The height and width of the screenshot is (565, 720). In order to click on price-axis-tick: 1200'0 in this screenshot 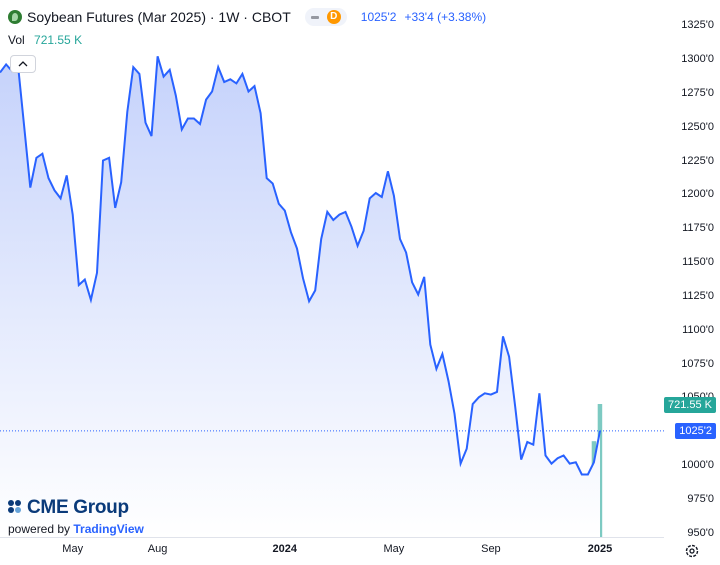, I will do `click(697, 194)`.